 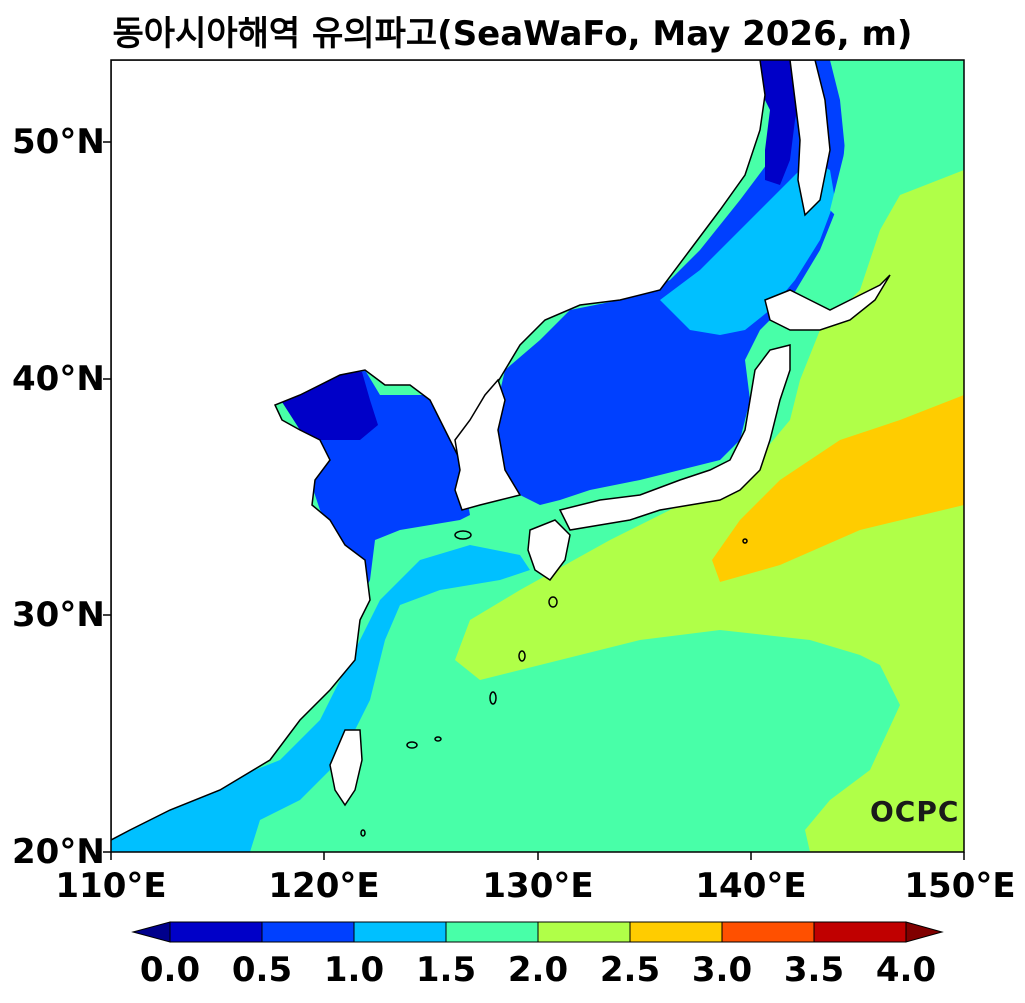 I want to click on x-tick-label: 150°E, so click(x=960, y=886).